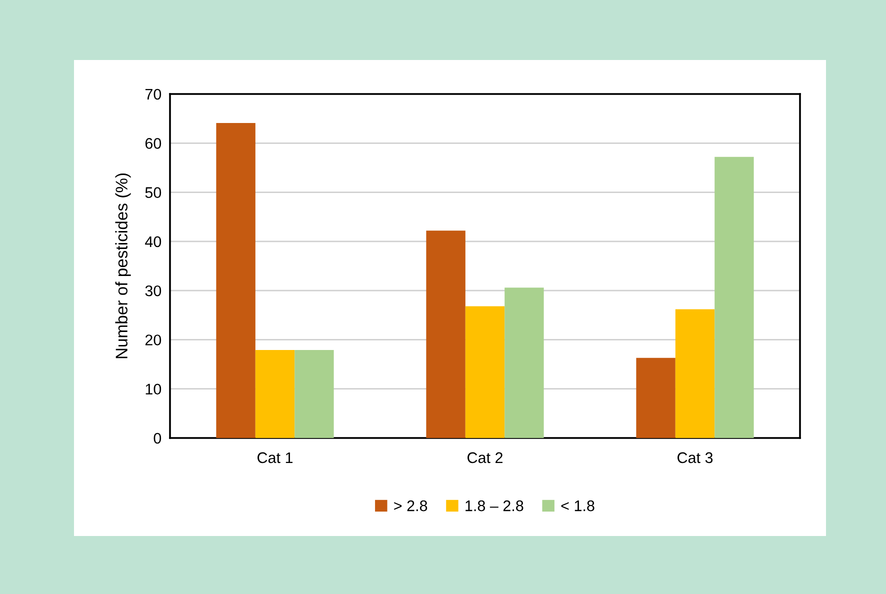  Describe the element at coordinates (695, 458) in the screenshot. I see `x-tick-label: Cat 3` at that location.